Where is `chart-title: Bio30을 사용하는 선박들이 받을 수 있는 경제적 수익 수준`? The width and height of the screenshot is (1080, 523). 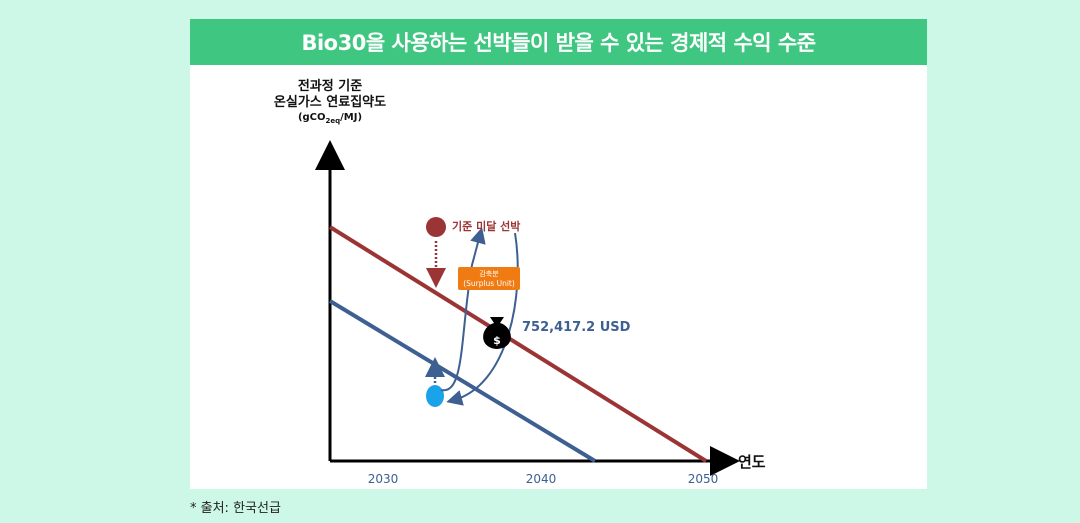 chart-title: Bio30을 사용하는 선박들이 받을 수 있는 경제적 수익 수준 is located at coordinates (558, 42).